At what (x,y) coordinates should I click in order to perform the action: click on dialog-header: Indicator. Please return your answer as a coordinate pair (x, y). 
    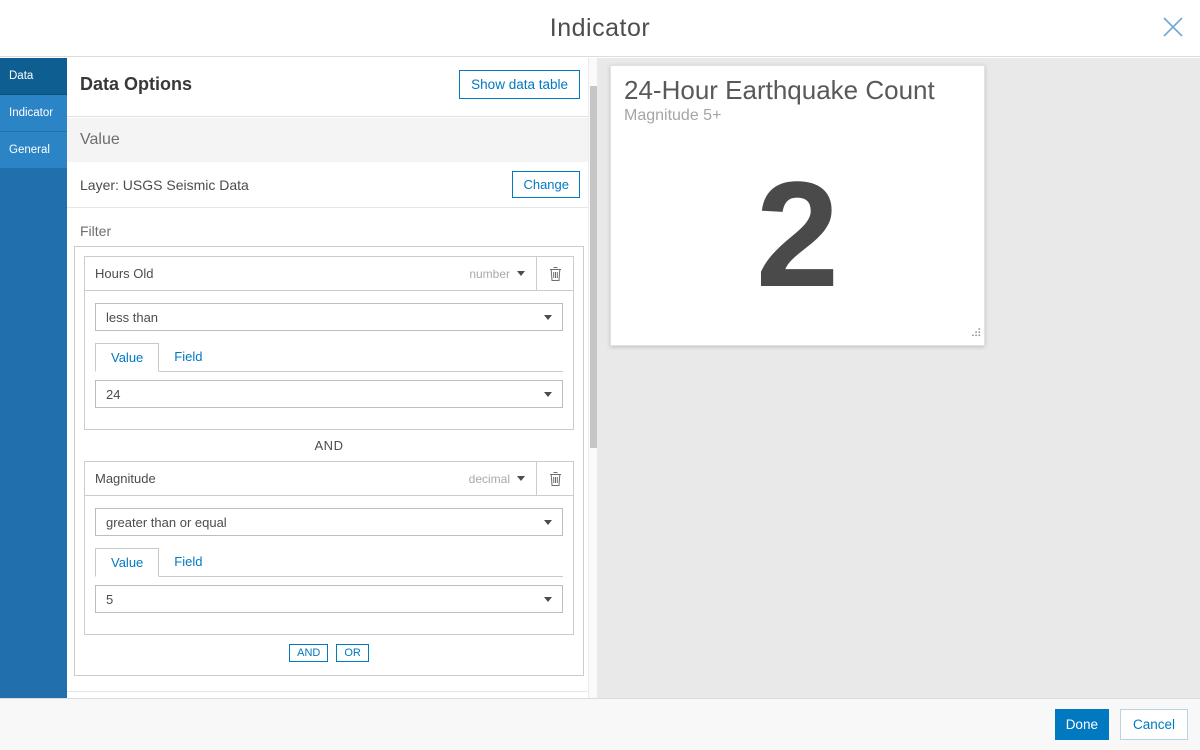
    Looking at the image, I should click on (600, 28).